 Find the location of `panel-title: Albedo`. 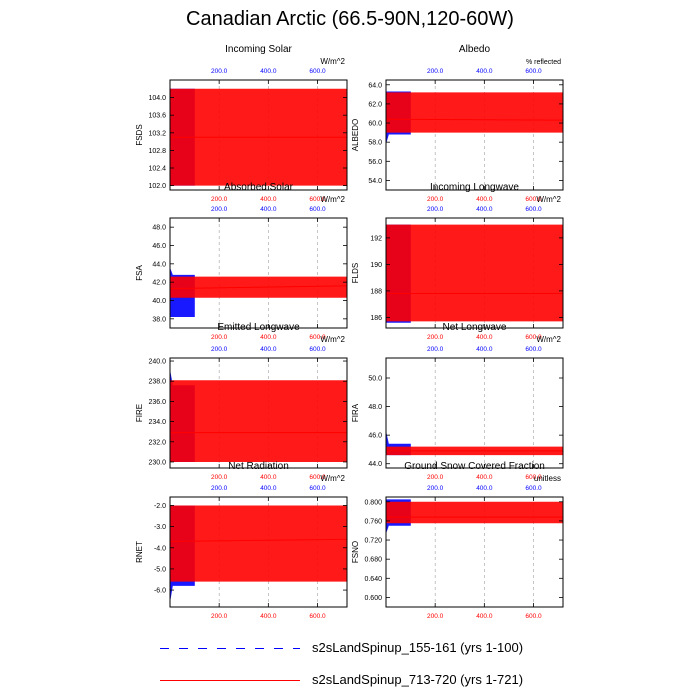

panel-title: Albedo is located at coordinates (475, 49).